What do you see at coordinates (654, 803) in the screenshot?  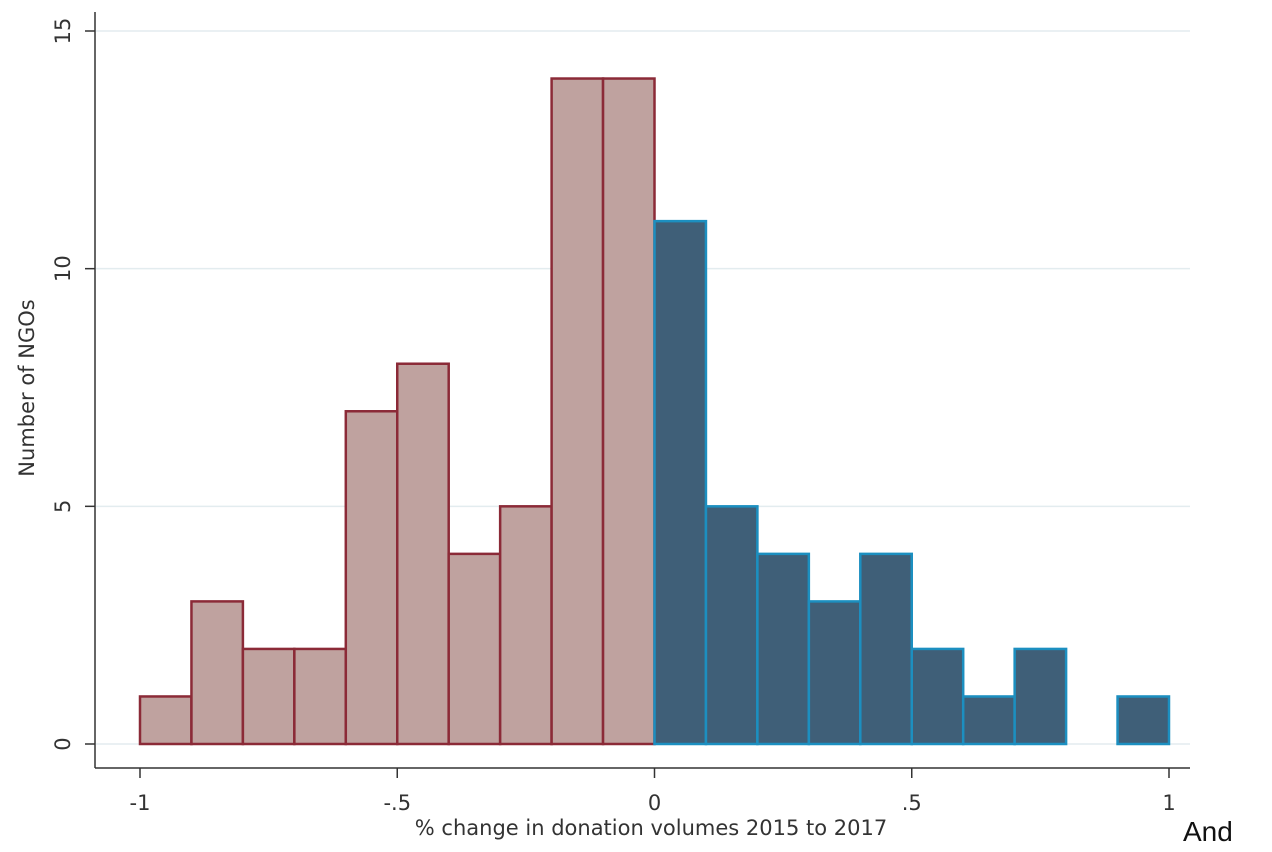 I see `x-tick-label: 0` at bounding box center [654, 803].